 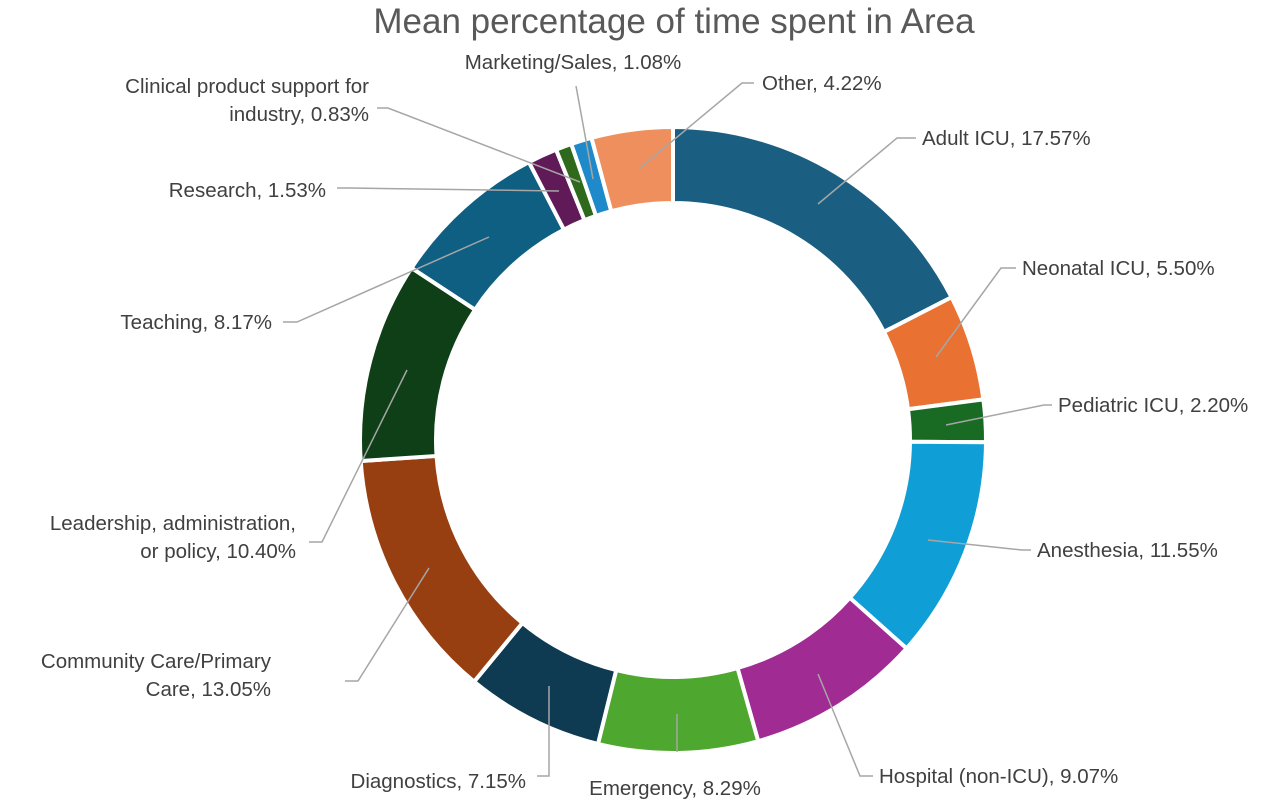 I want to click on slice-label-line: Teaching, 8.17%, so click(x=196, y=322).